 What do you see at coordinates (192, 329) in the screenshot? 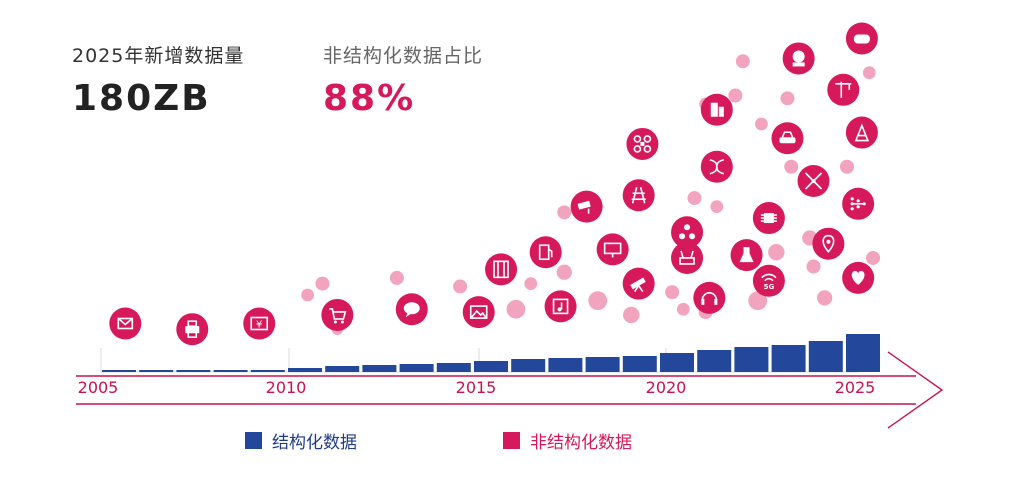
I see `printer-icon` at bounding box center [192, 329].